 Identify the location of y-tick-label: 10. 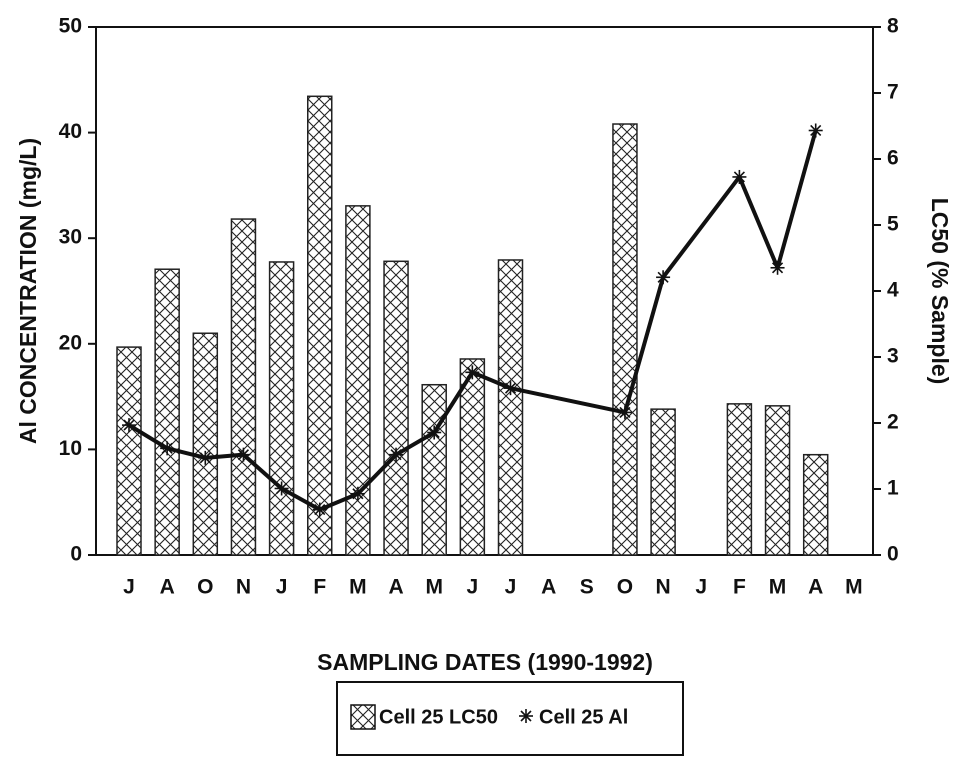
(70, 448).